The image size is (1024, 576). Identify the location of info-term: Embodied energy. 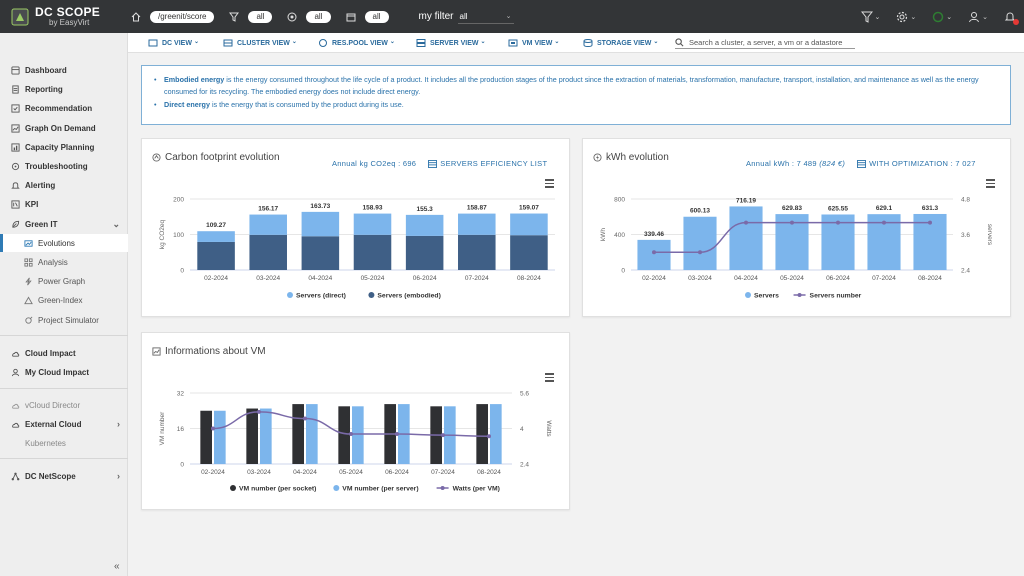
(194, 79).